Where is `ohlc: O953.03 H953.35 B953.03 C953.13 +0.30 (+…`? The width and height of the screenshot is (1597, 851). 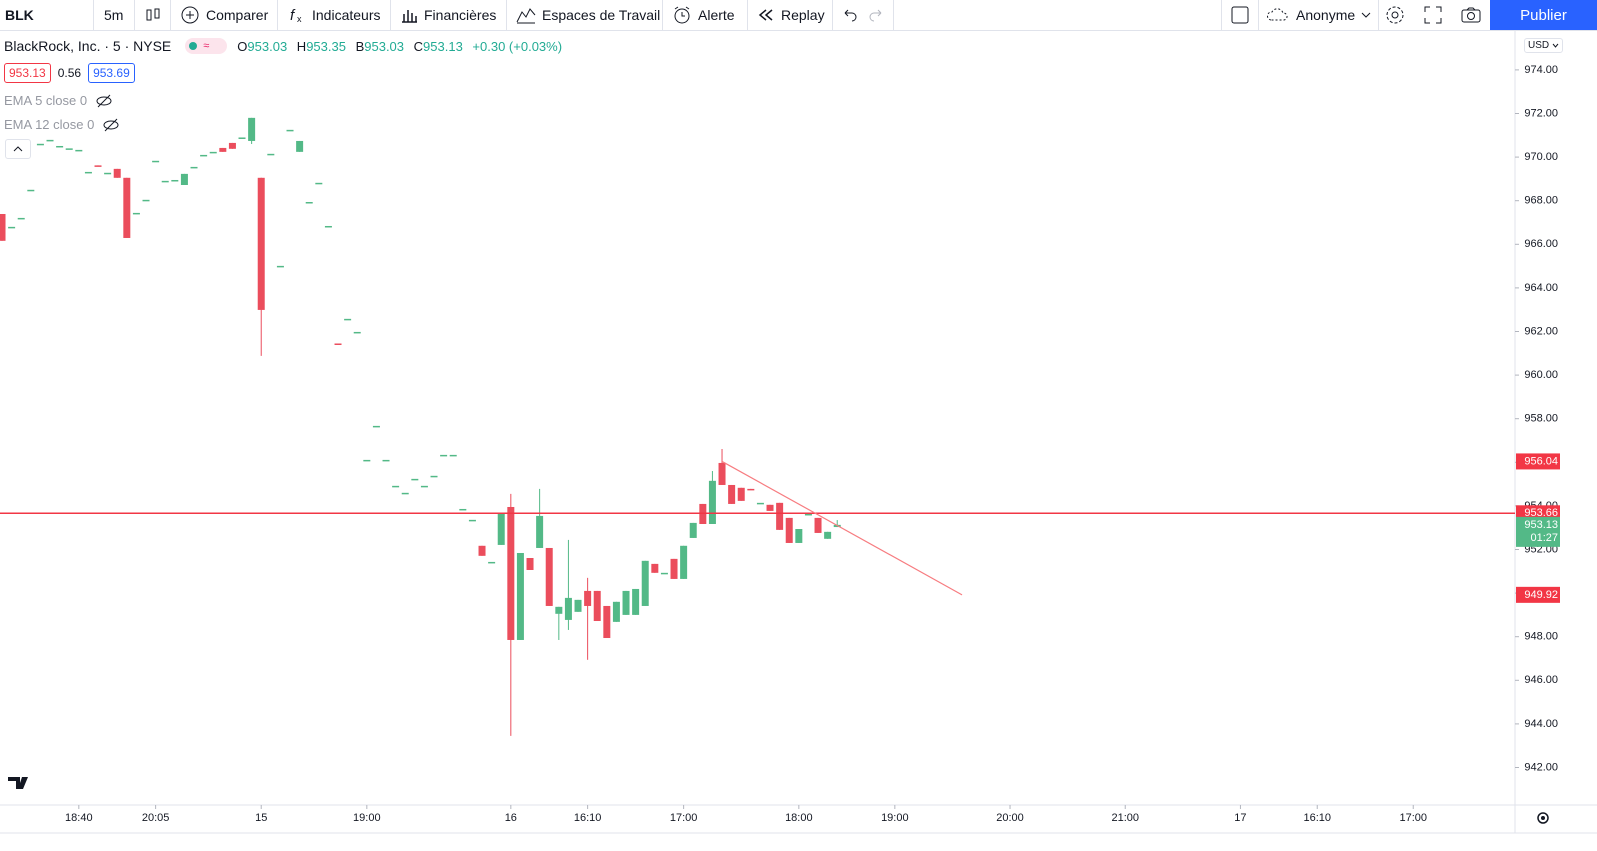 ohlc: O953.03 H953.35 B953.03 C953.13 +0.30 (+… is located at coordinates (402, 46).